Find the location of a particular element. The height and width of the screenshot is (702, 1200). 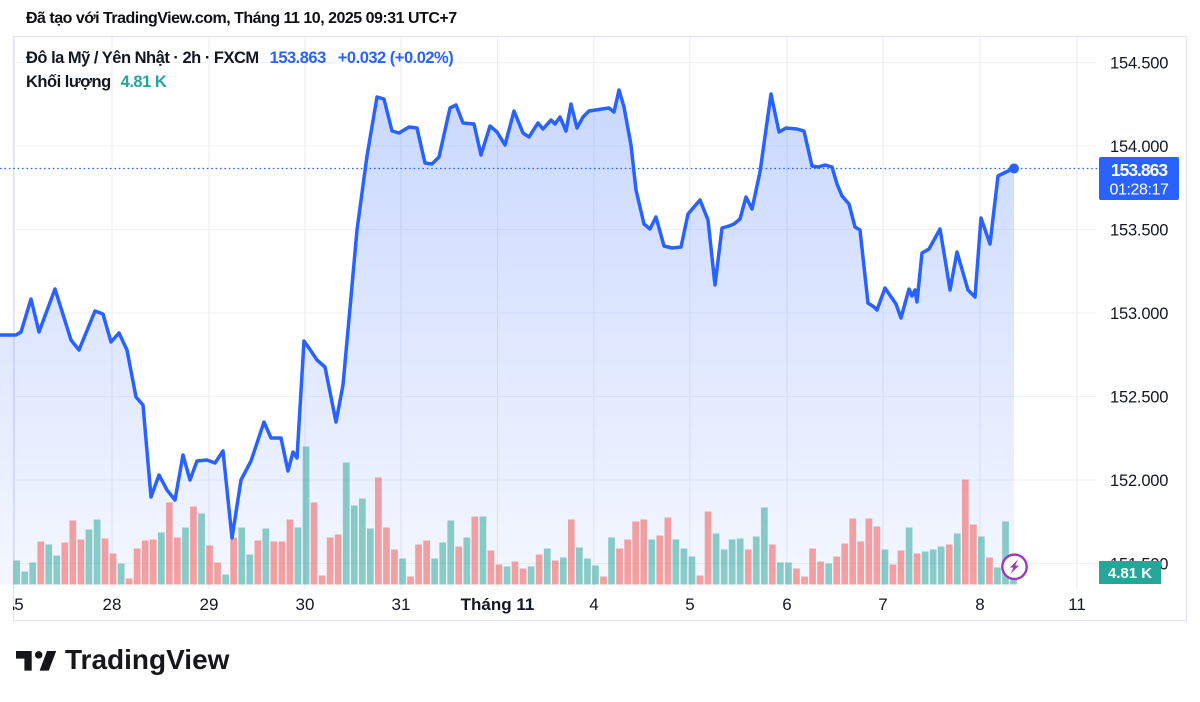

svg-text: 153.000 is located at coordinates (1139, 314).